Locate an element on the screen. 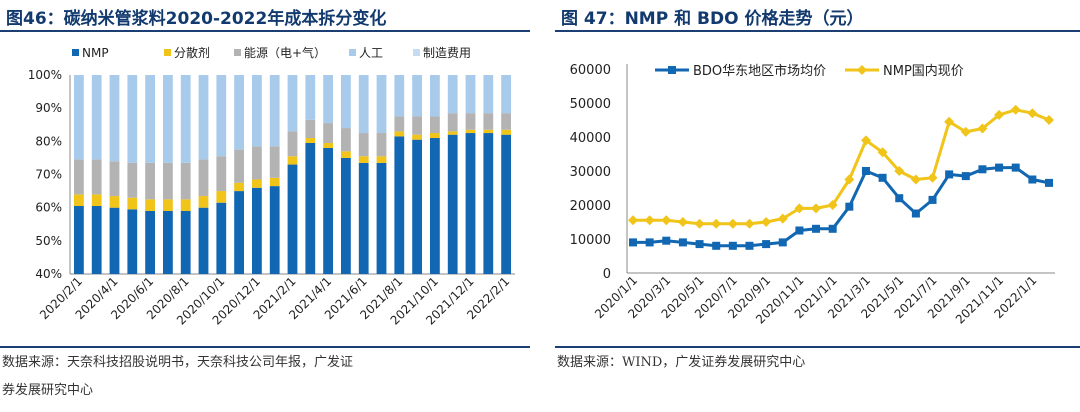 The width and height of the screenshot is (1080, 412). right-title-rule is located at coordinates (817, 31).